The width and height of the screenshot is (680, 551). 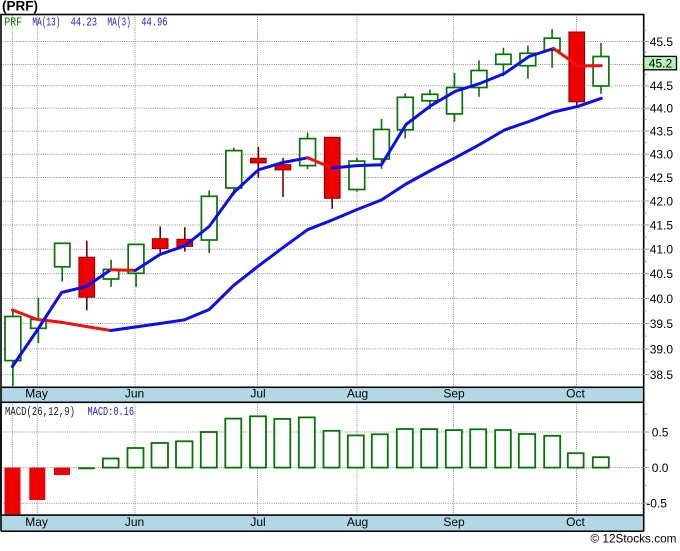 What do you see at coordinates (661, 63) in the screenshot?
I see `svg-text: 45.2` at bounding box center [661, 63].